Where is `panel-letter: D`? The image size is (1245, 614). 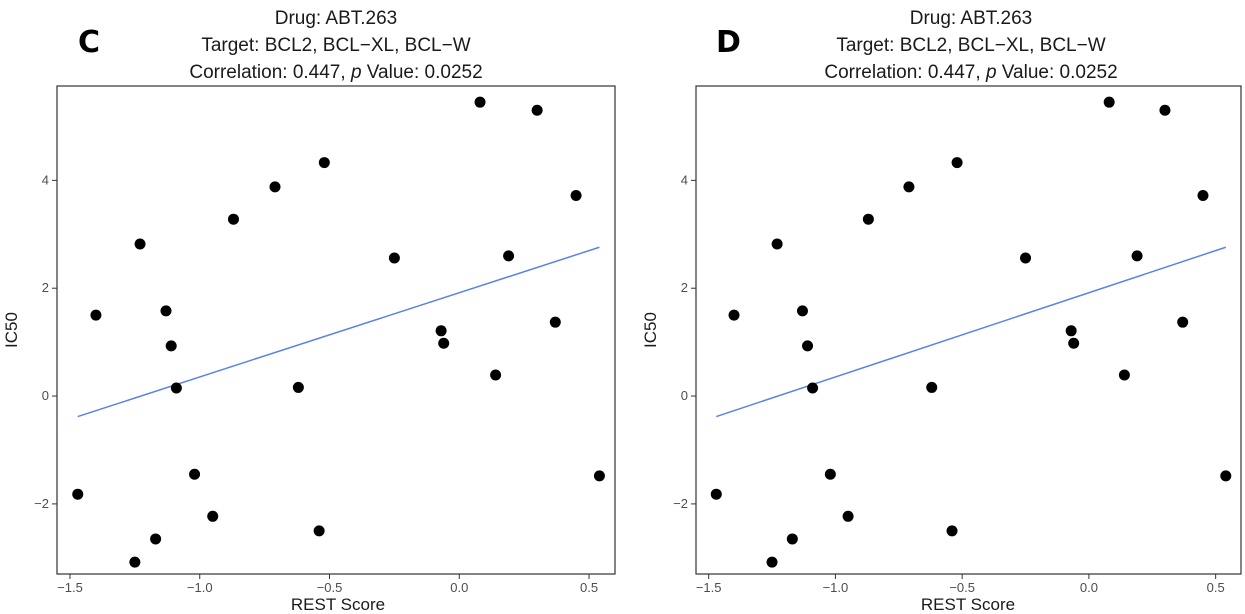
panel-letter: D is located at coordinates (728, 42).